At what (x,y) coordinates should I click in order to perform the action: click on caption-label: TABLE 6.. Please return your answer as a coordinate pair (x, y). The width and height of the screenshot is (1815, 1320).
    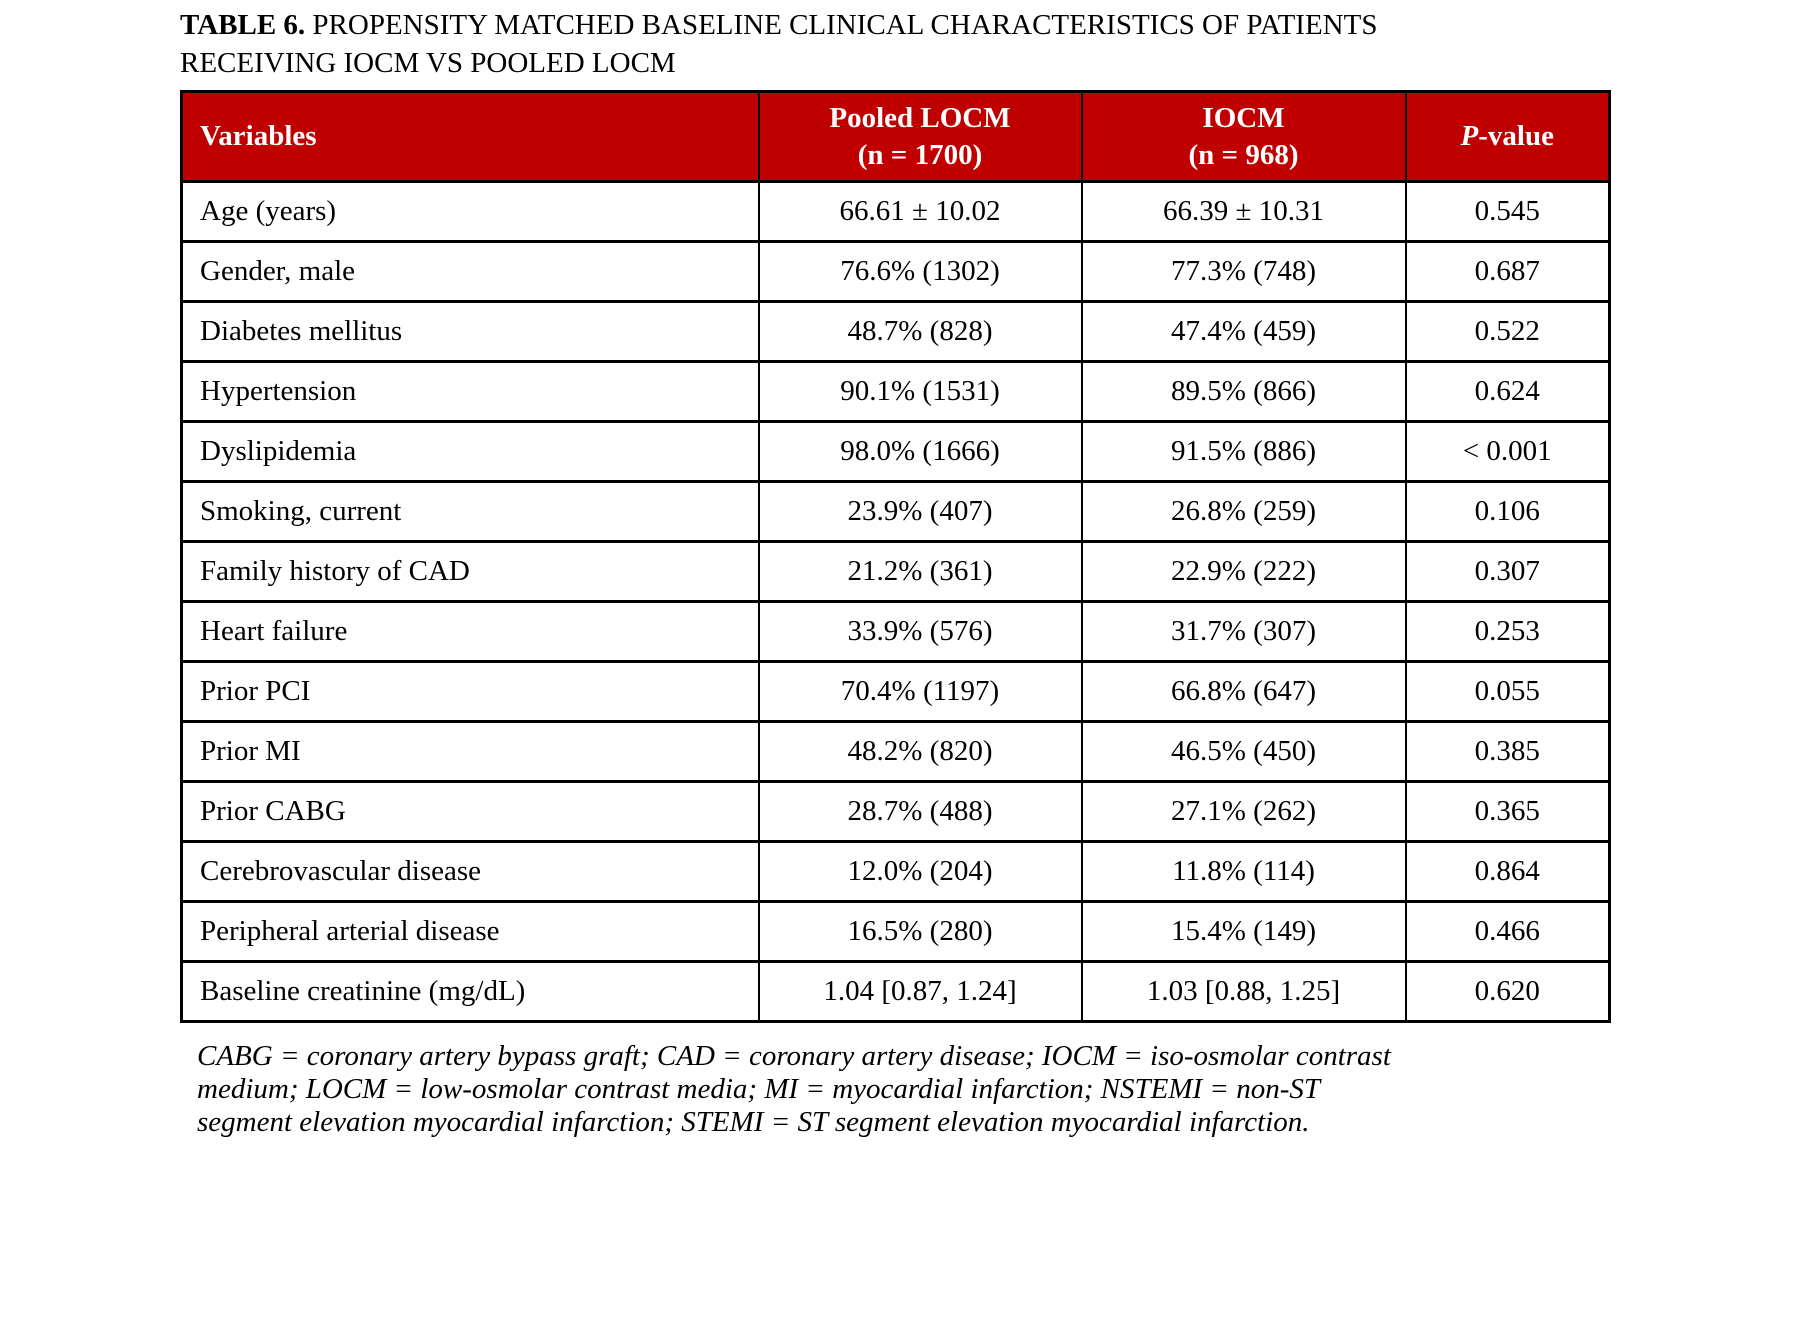
    Looking at the image, I should click on (243, 25).